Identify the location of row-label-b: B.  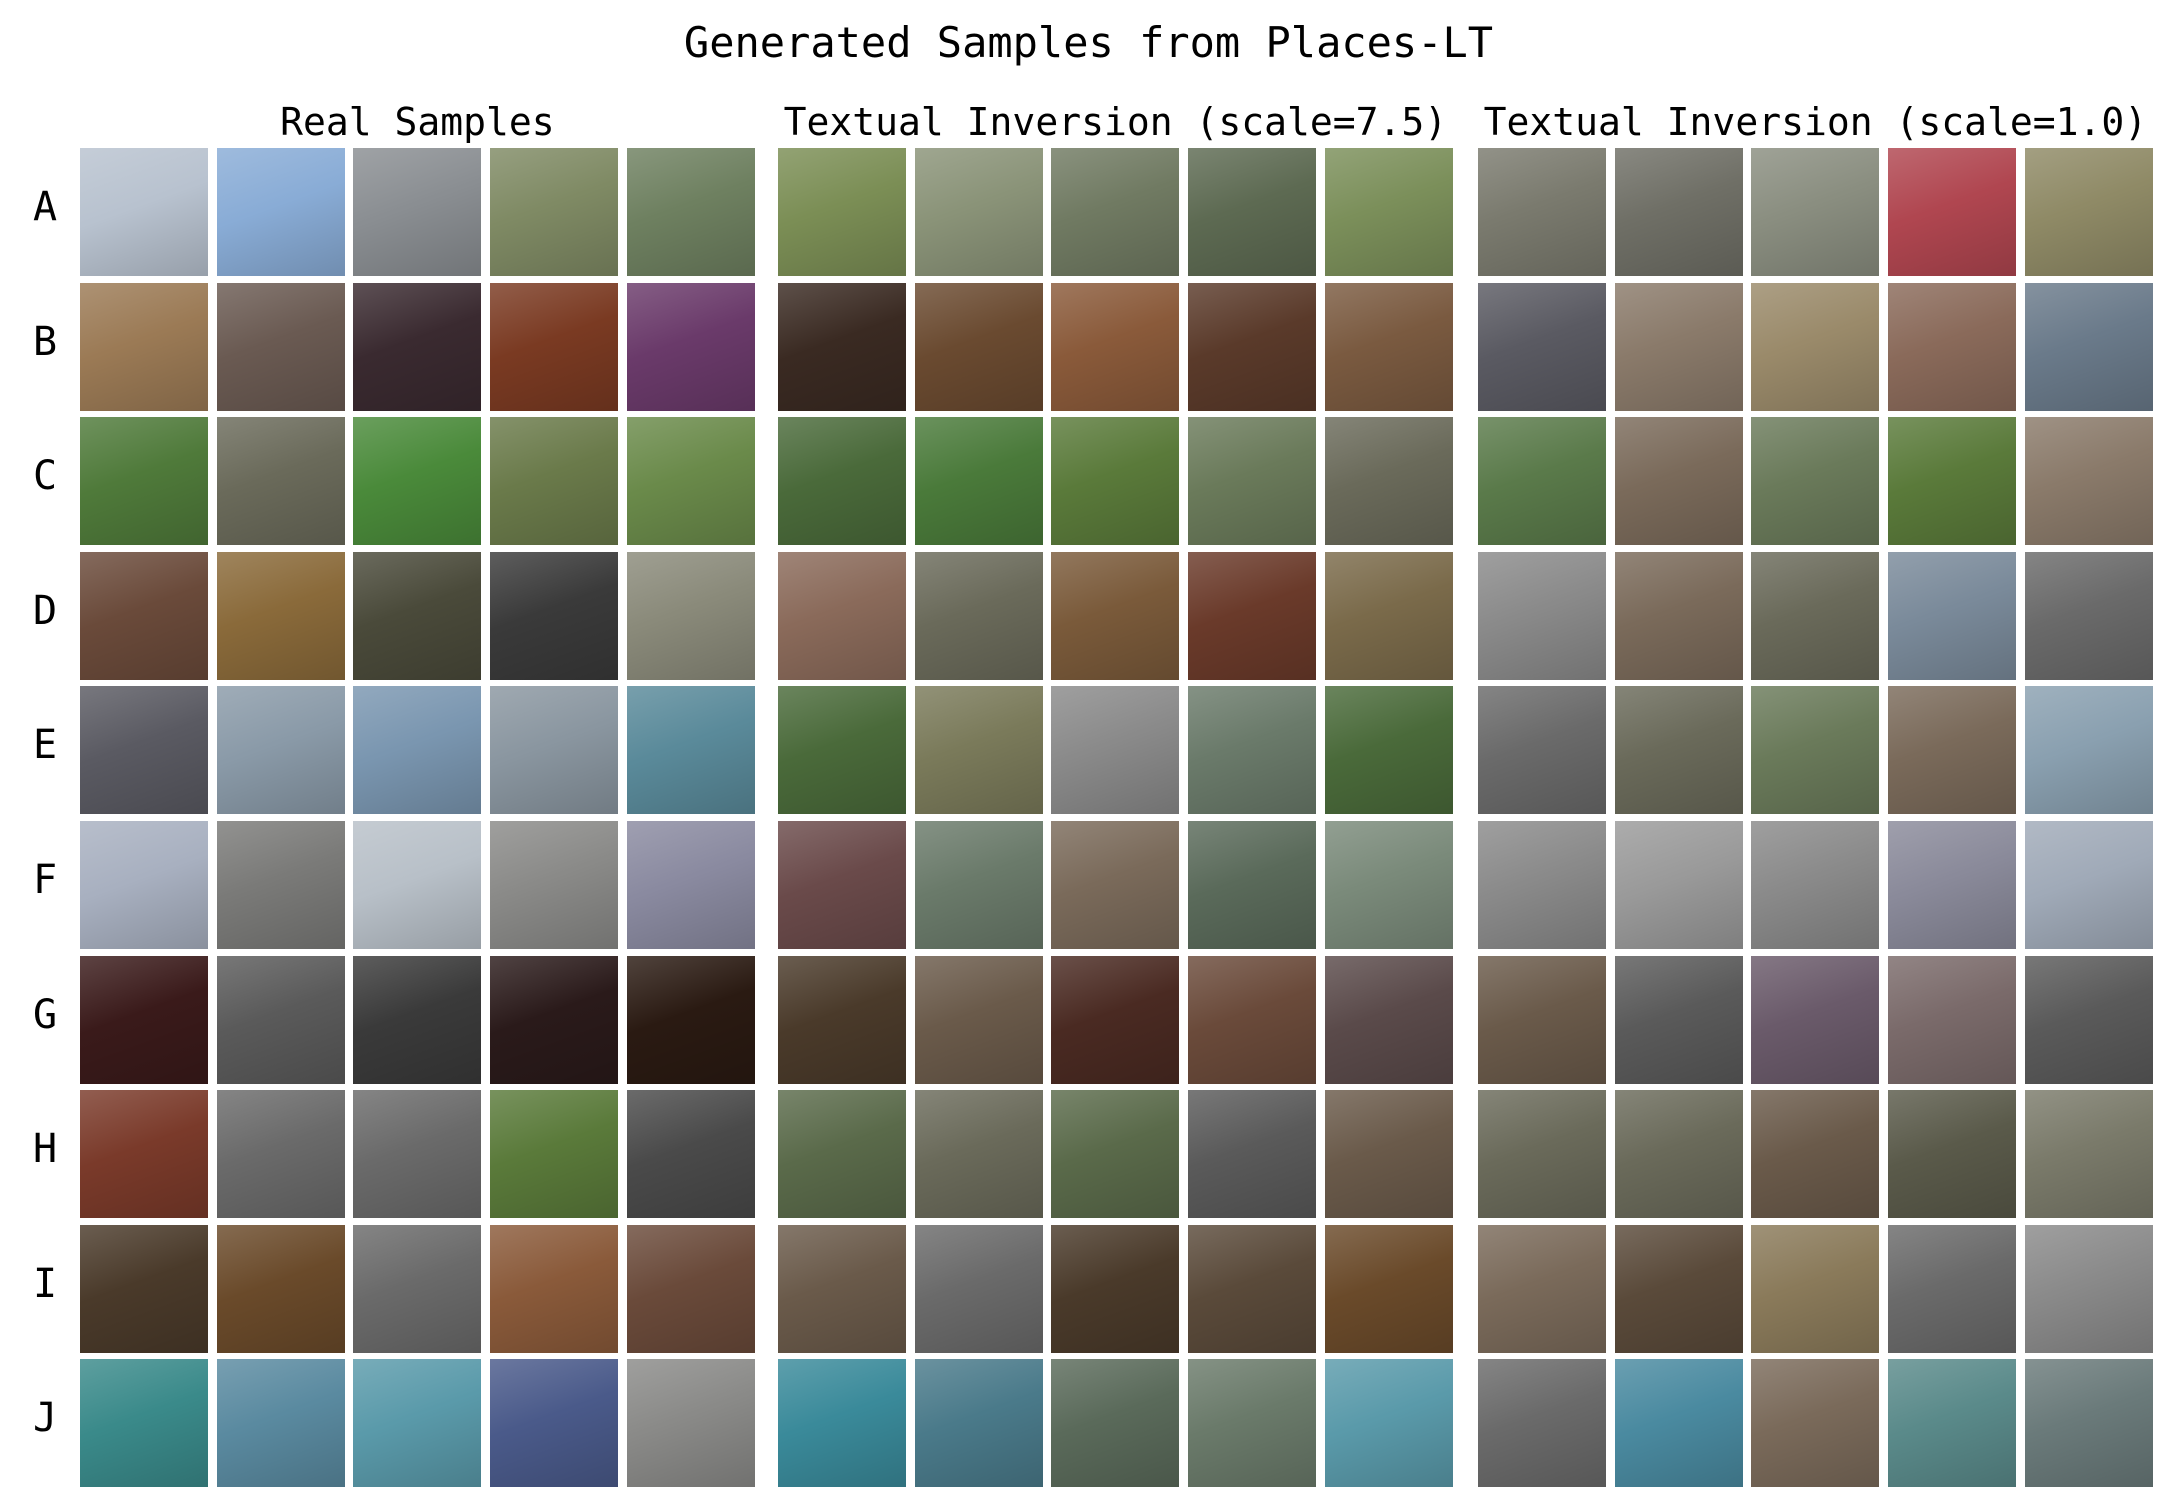
(45, 342).